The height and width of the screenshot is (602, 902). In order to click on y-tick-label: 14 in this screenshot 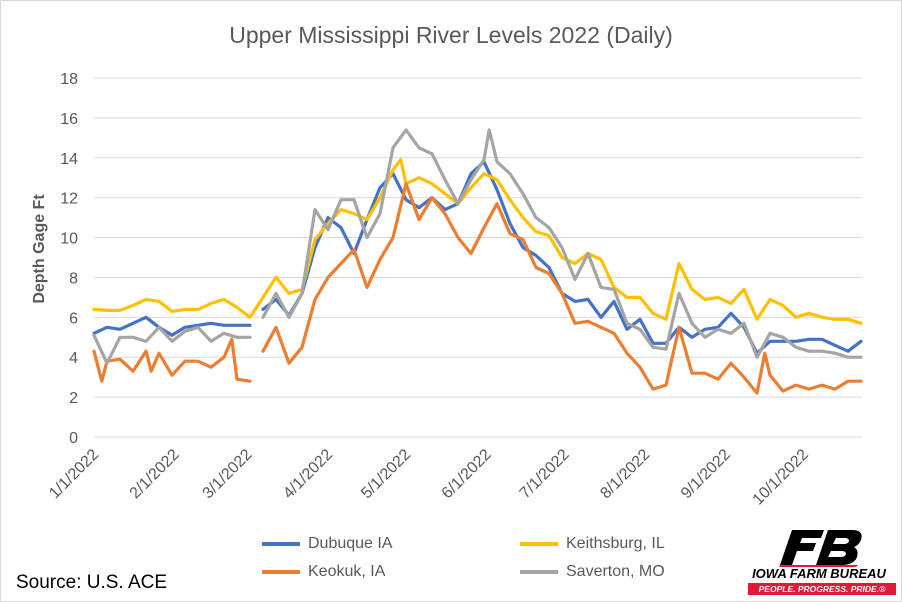, I will do `click(69, 159)`.